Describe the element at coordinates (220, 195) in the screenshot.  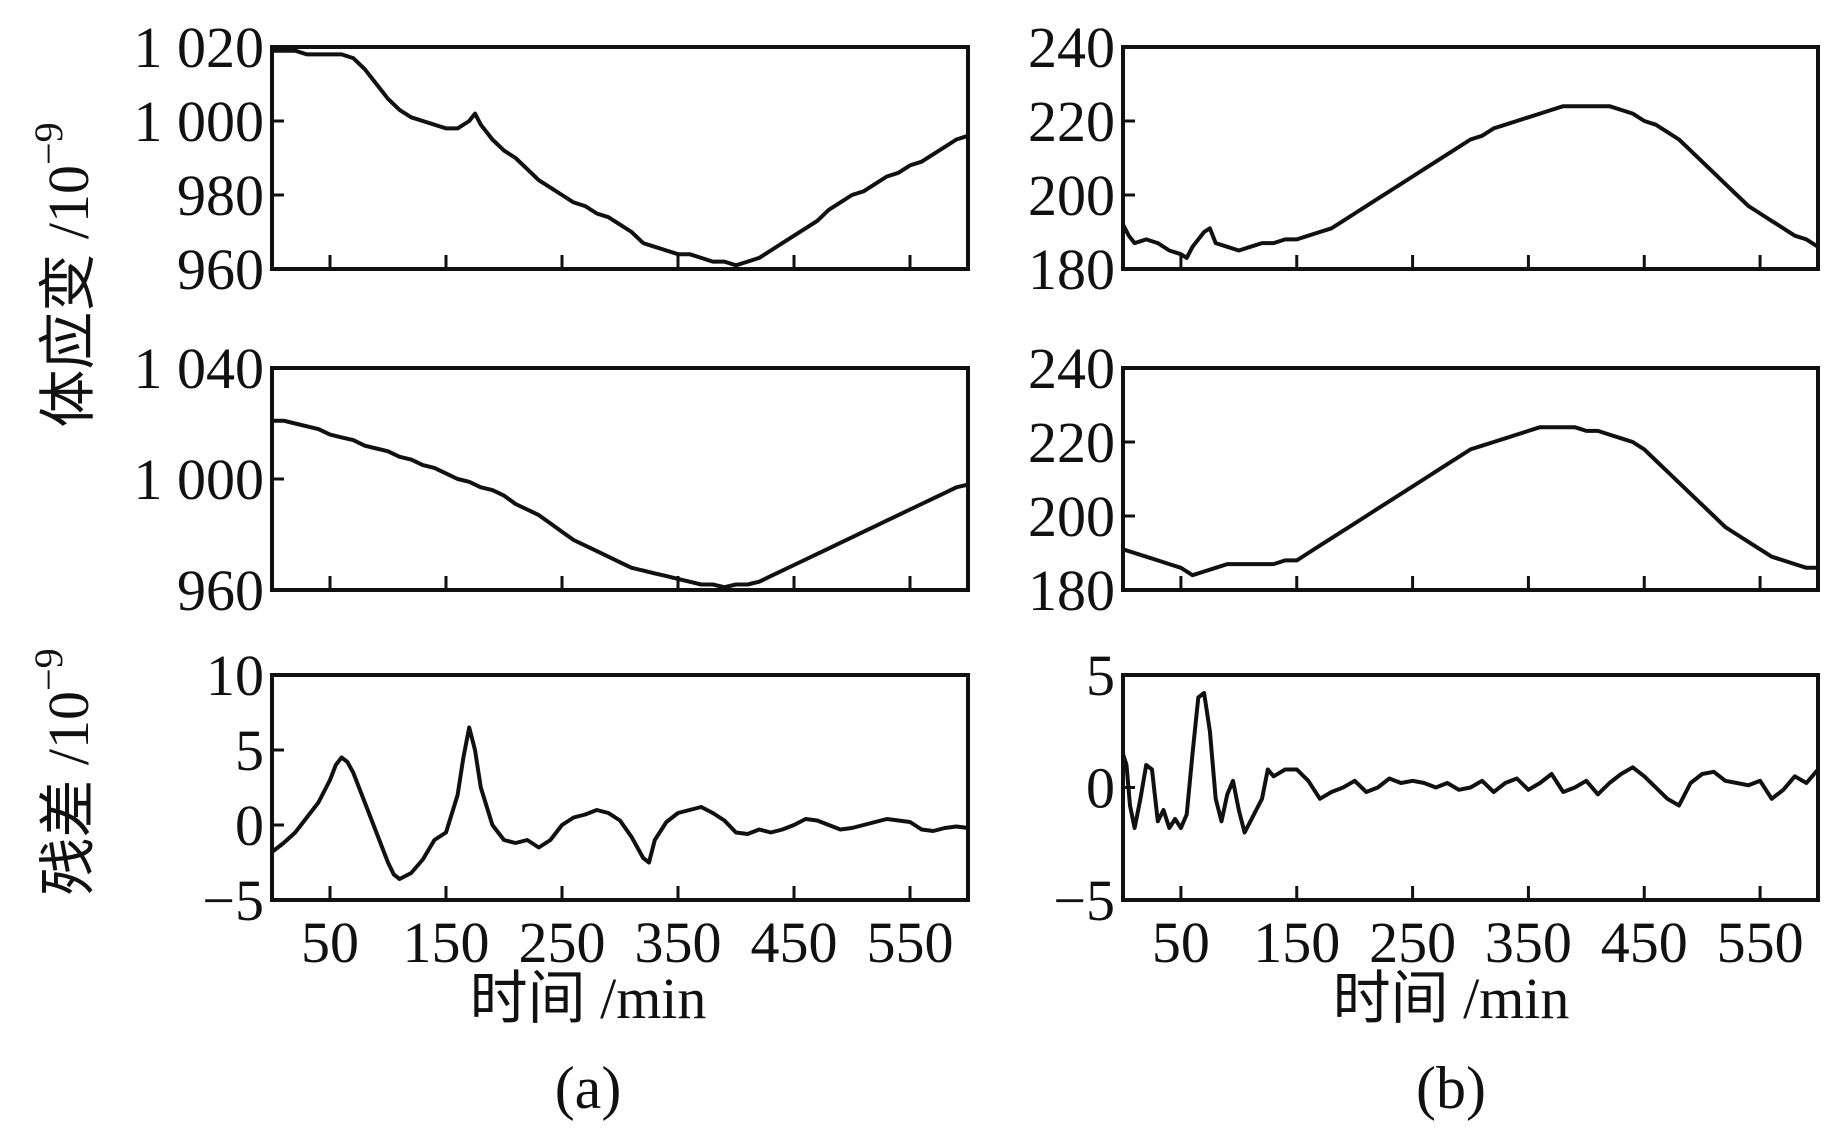
I see `y-tick-label: 980` at that location.